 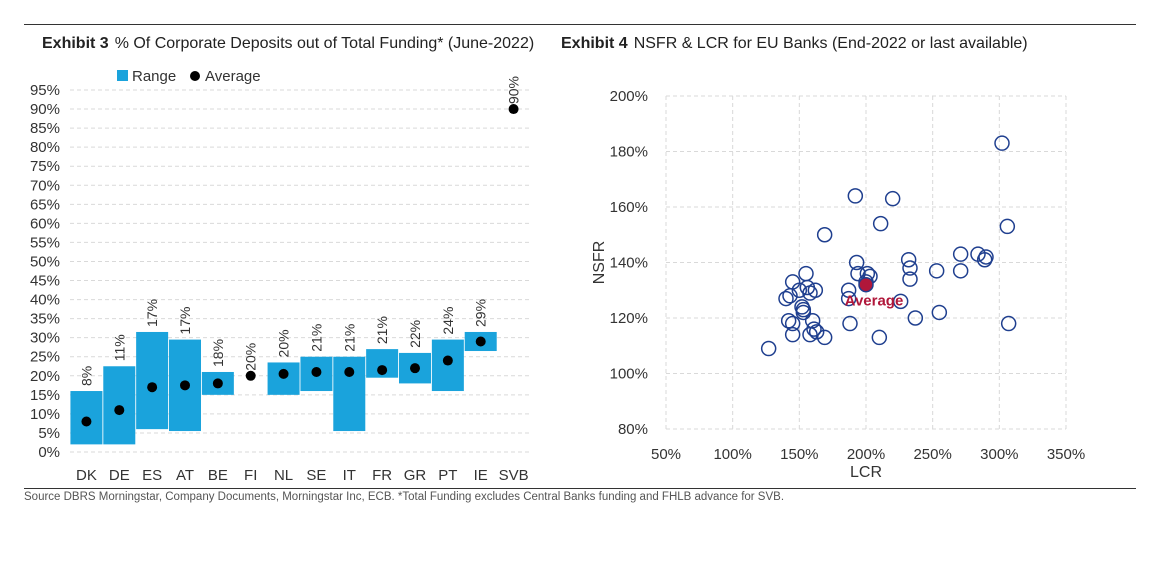 I want to click on x-tick-label: ES, so click(x=152, y=475).